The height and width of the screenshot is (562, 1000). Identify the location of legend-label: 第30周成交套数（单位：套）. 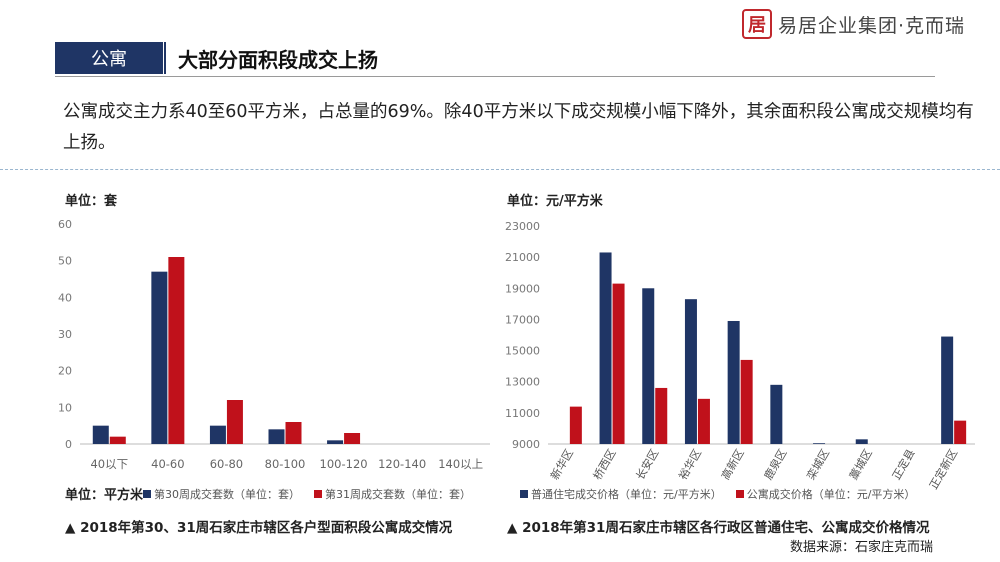
(227, 494).